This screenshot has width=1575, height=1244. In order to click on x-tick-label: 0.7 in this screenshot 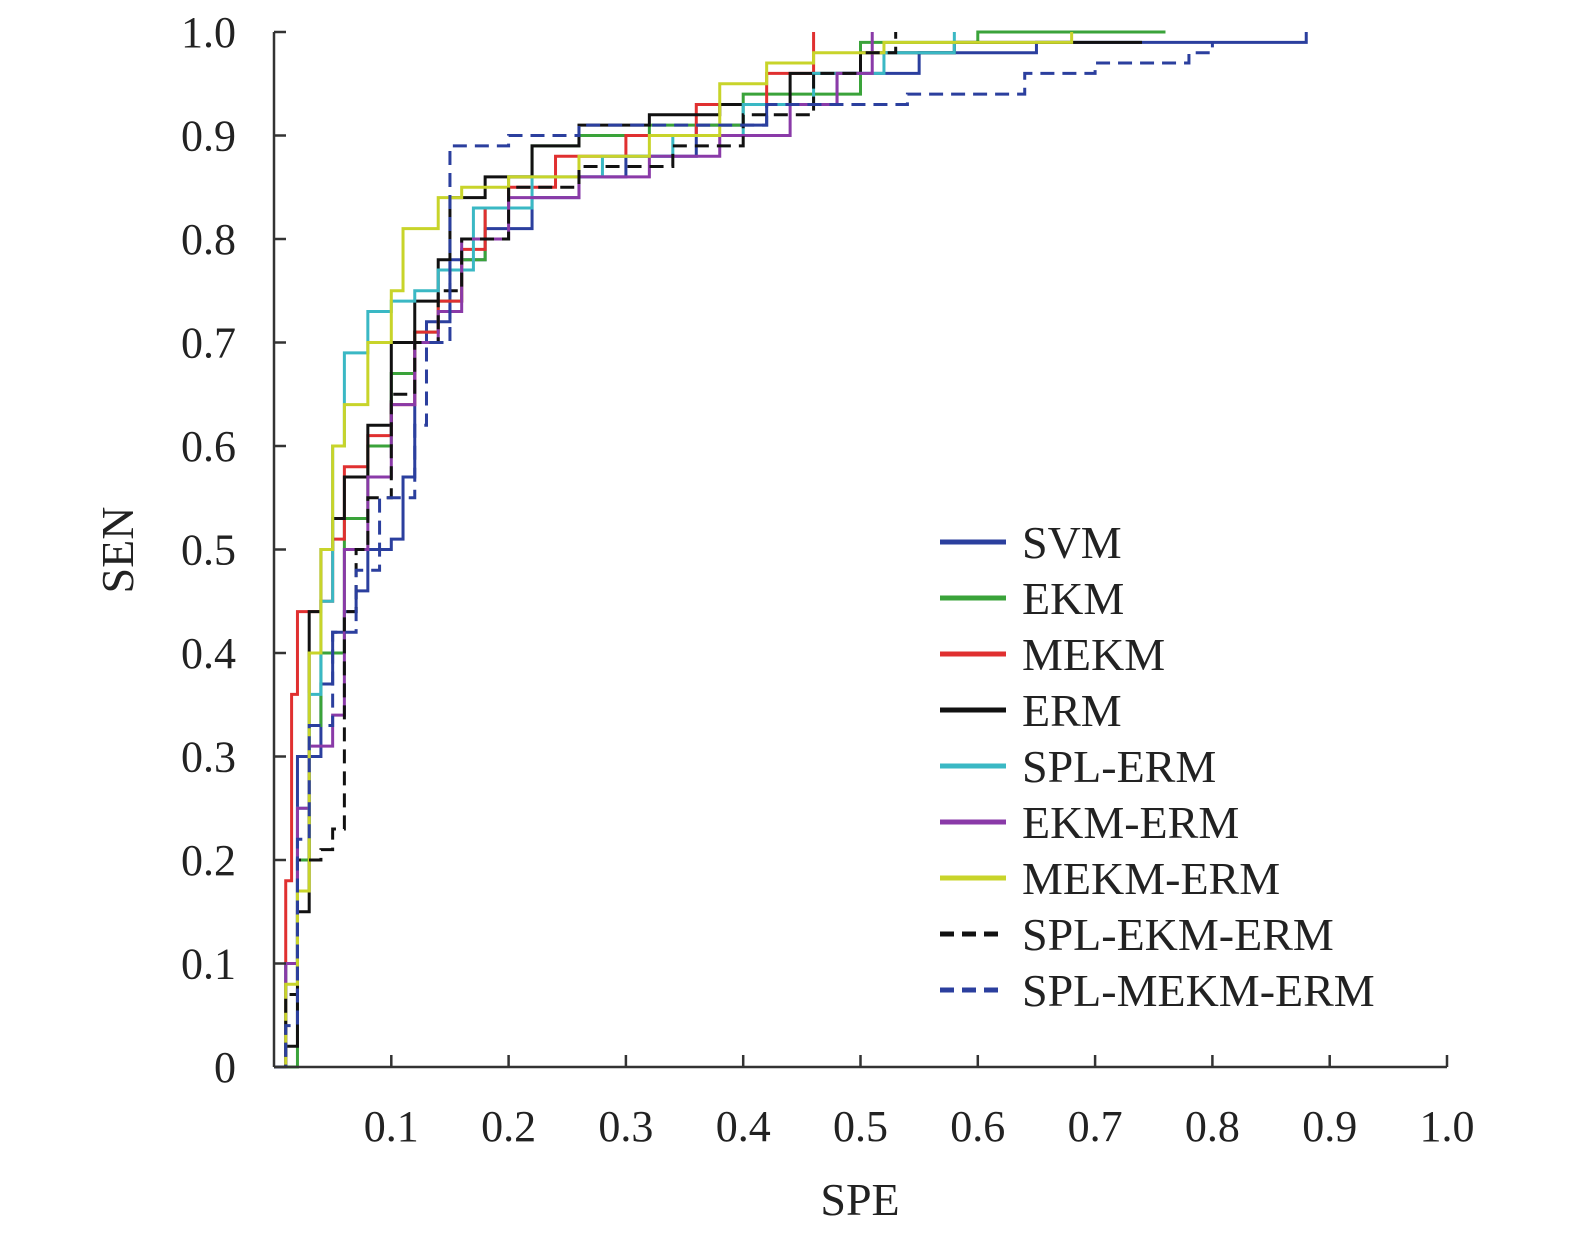, I will do `click(1095, 1126)`.